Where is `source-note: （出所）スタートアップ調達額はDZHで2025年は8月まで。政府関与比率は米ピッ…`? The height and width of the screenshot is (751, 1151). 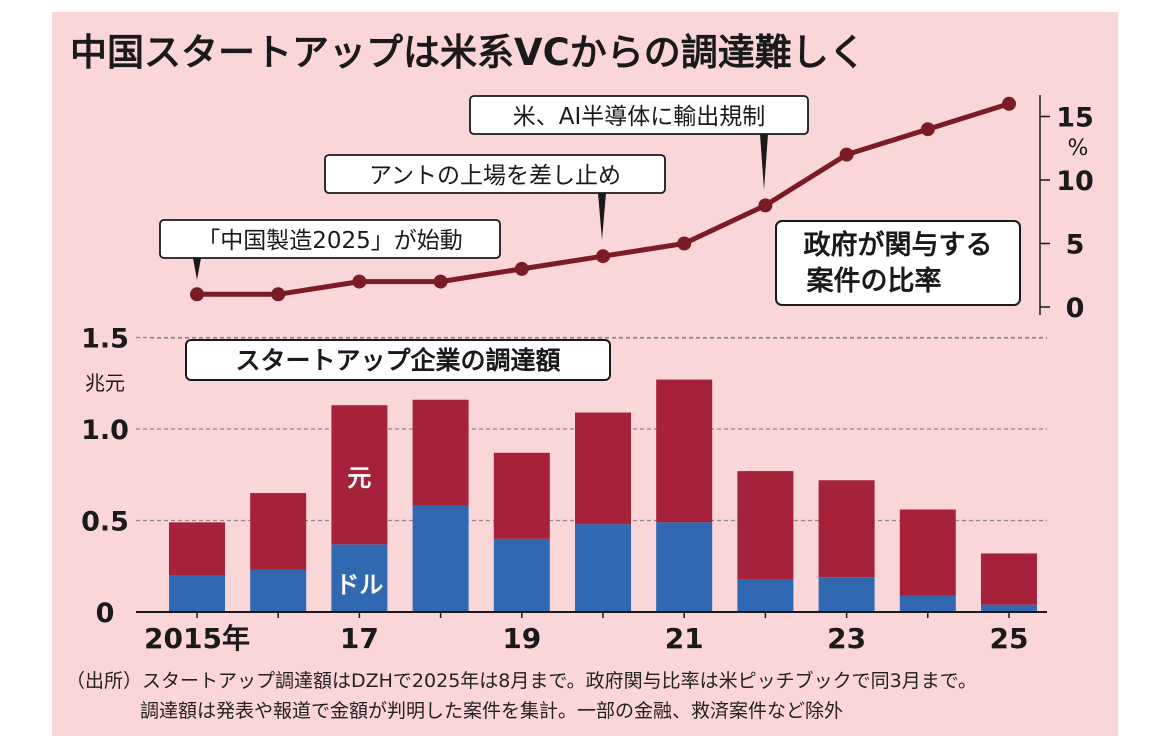 source-note: （出所）スタートアップ調達額はDZHで2025年は8月まで。政府関与比率は米ピッ… is located at coordinates (521, 696).